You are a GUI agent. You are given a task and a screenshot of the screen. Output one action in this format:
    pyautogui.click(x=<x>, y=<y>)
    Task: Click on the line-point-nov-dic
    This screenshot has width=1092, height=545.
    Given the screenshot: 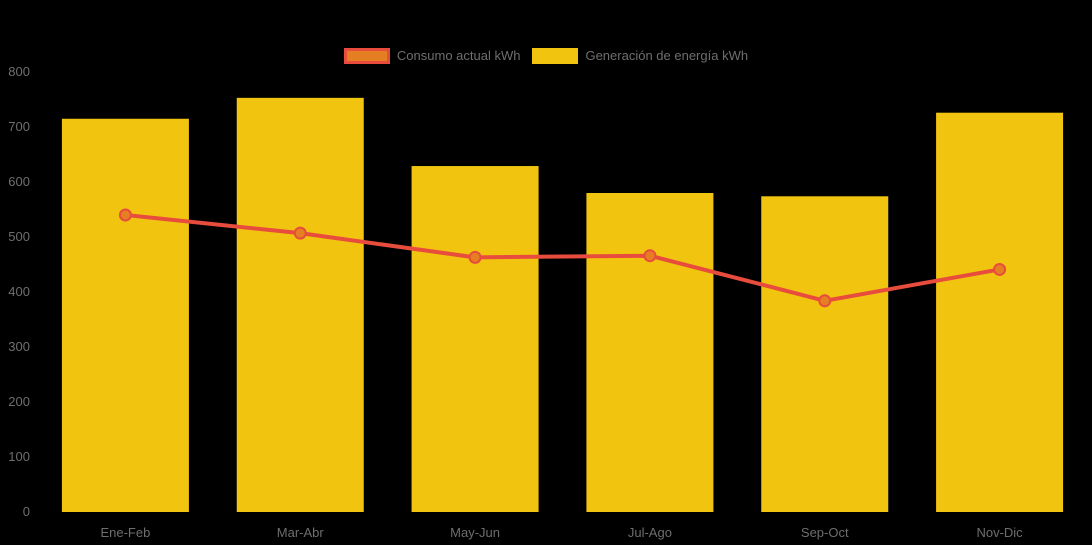 What is the action you would take?
    pyautogui.click(x=1000, y=269)
    